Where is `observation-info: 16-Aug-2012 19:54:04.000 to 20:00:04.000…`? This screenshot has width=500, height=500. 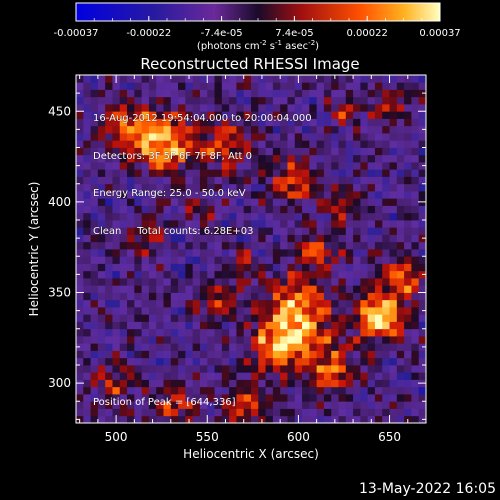
observation-info: 16-Aug-2012 19:54:04.000 to 20:00:04.000… is located at coordinates (202, 169).